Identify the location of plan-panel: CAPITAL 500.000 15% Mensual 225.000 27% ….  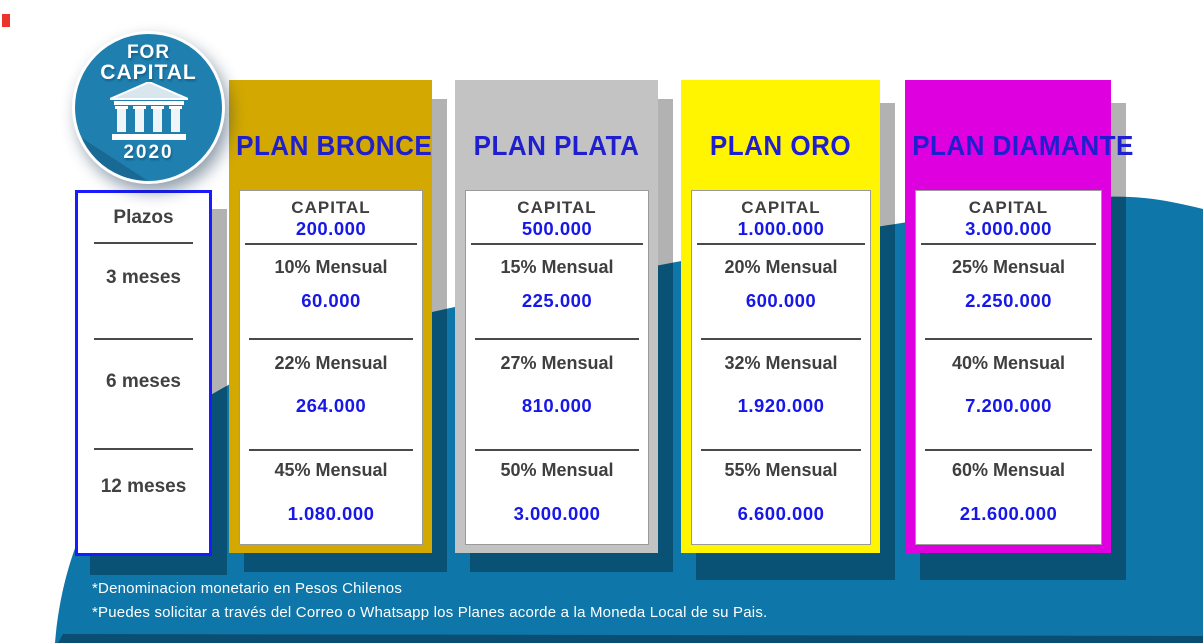
(557, 367).